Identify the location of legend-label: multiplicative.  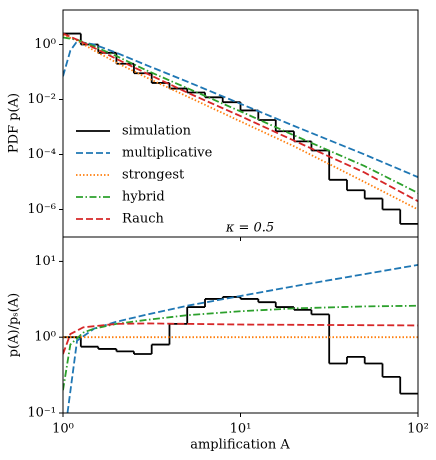
(167, 153).